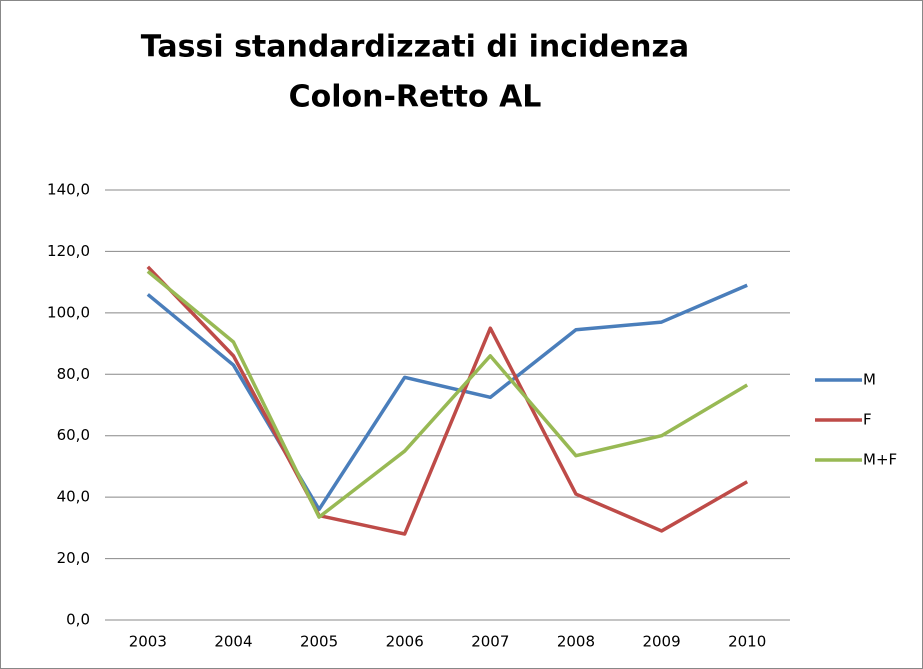 The image size is (923, 669). What do you see at coordinates (405, 642) in the screenshot?
I see `x-tick-label: 2006` at bounding box center [405, 642].